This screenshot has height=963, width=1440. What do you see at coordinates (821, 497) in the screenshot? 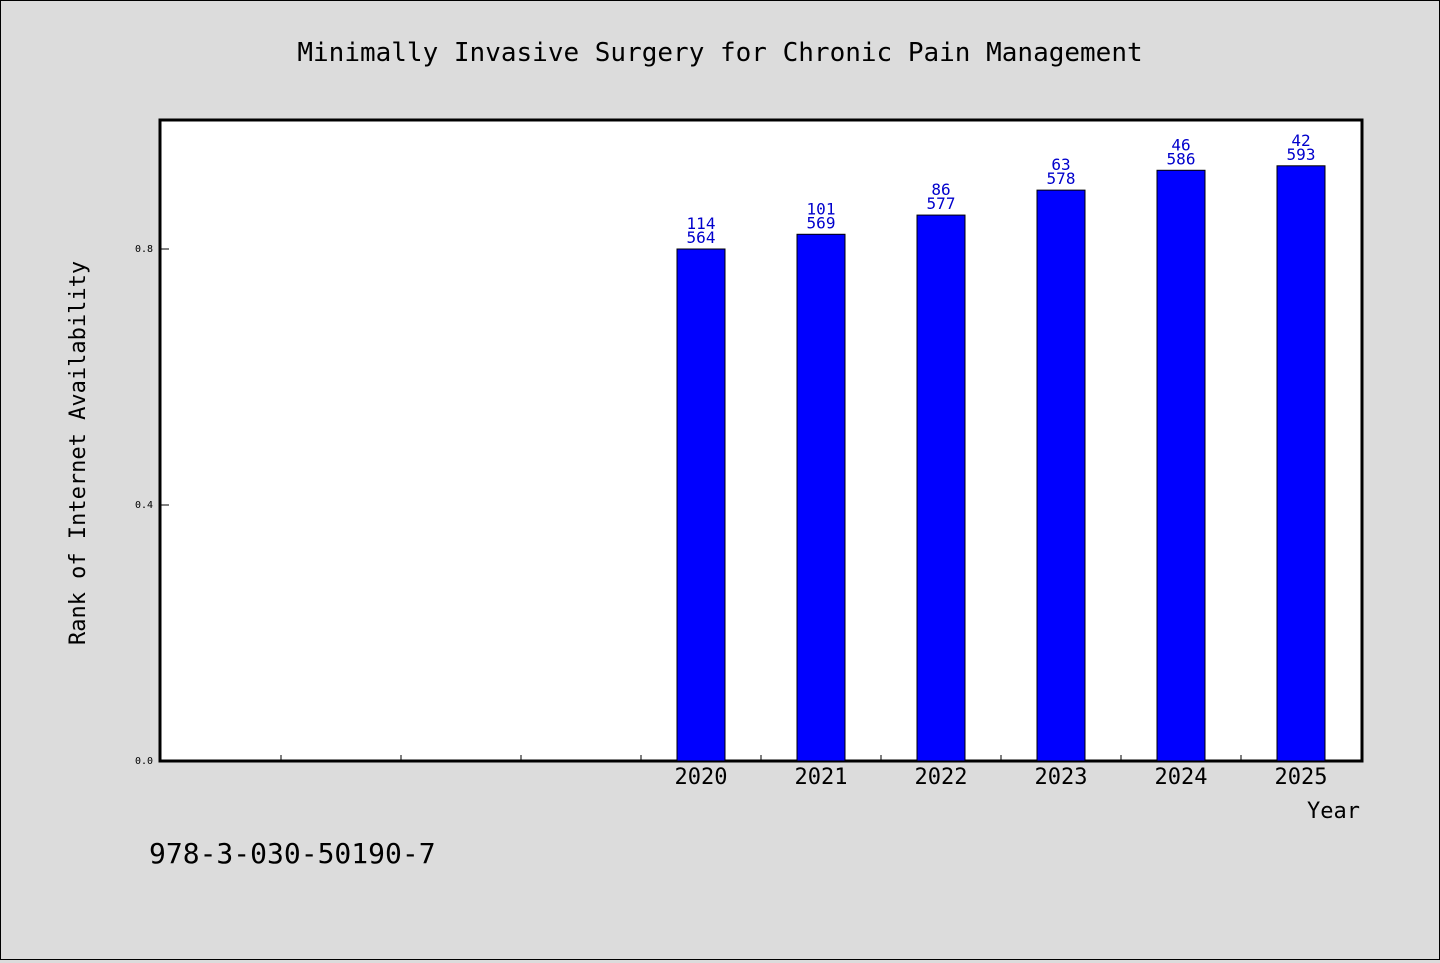
I see `bar-2021` at bounding box center [821, 497].